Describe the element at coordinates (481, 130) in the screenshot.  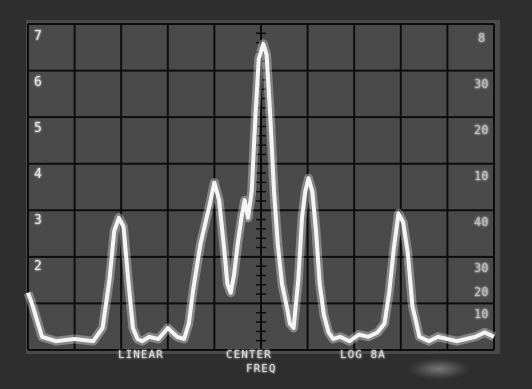
I see `right-scale-label-3: 20` at that location.